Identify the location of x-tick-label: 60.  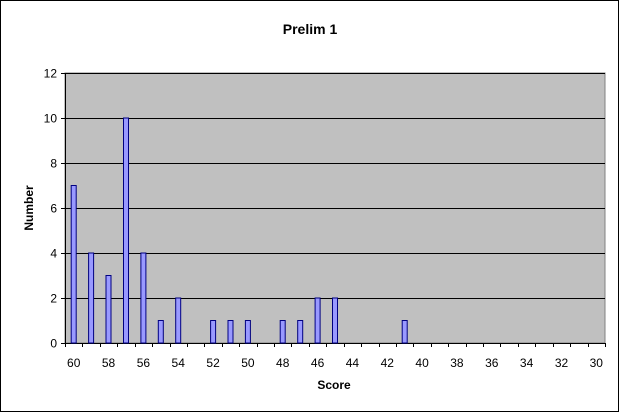
(74, 363).